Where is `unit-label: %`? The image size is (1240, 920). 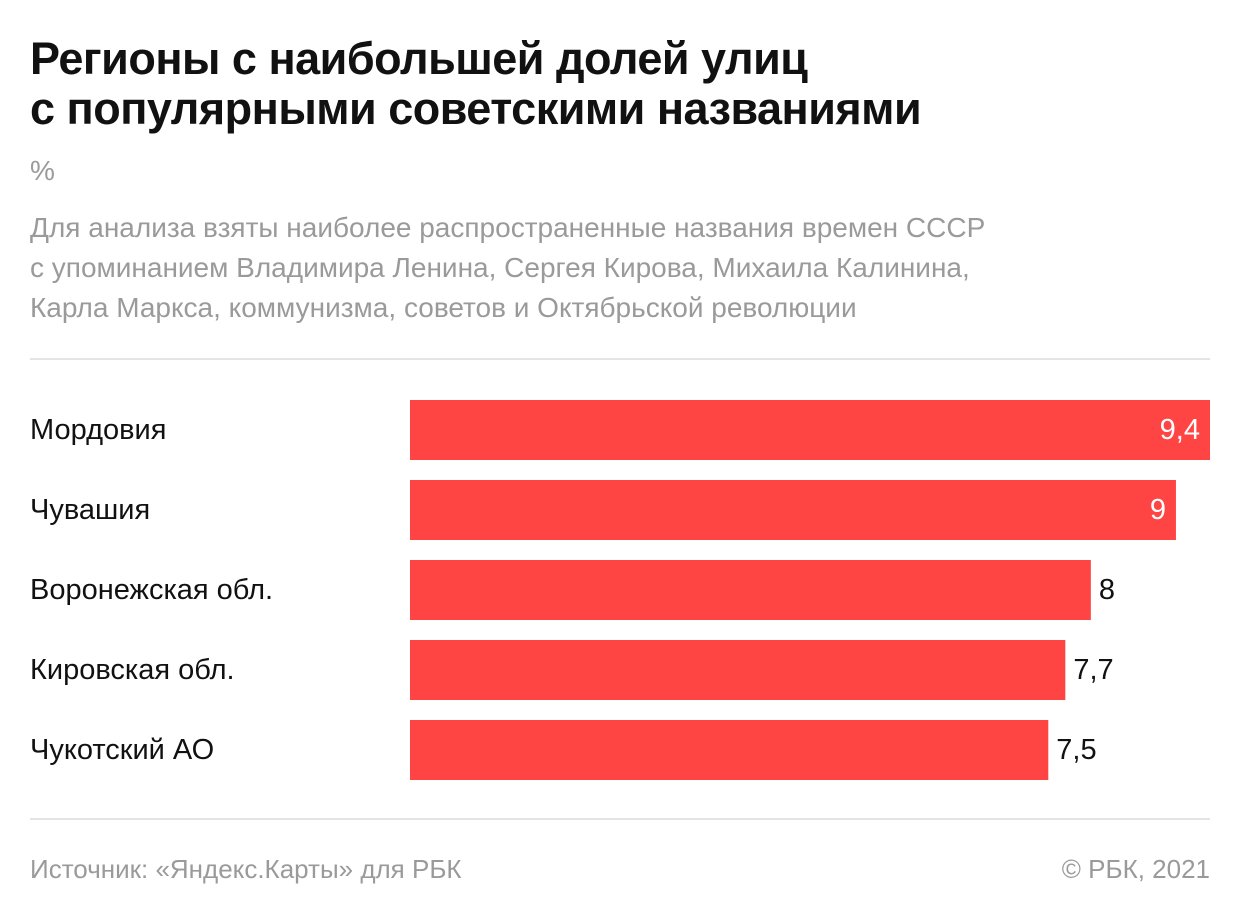
unit-label: % is located at coordinates (42, 170).